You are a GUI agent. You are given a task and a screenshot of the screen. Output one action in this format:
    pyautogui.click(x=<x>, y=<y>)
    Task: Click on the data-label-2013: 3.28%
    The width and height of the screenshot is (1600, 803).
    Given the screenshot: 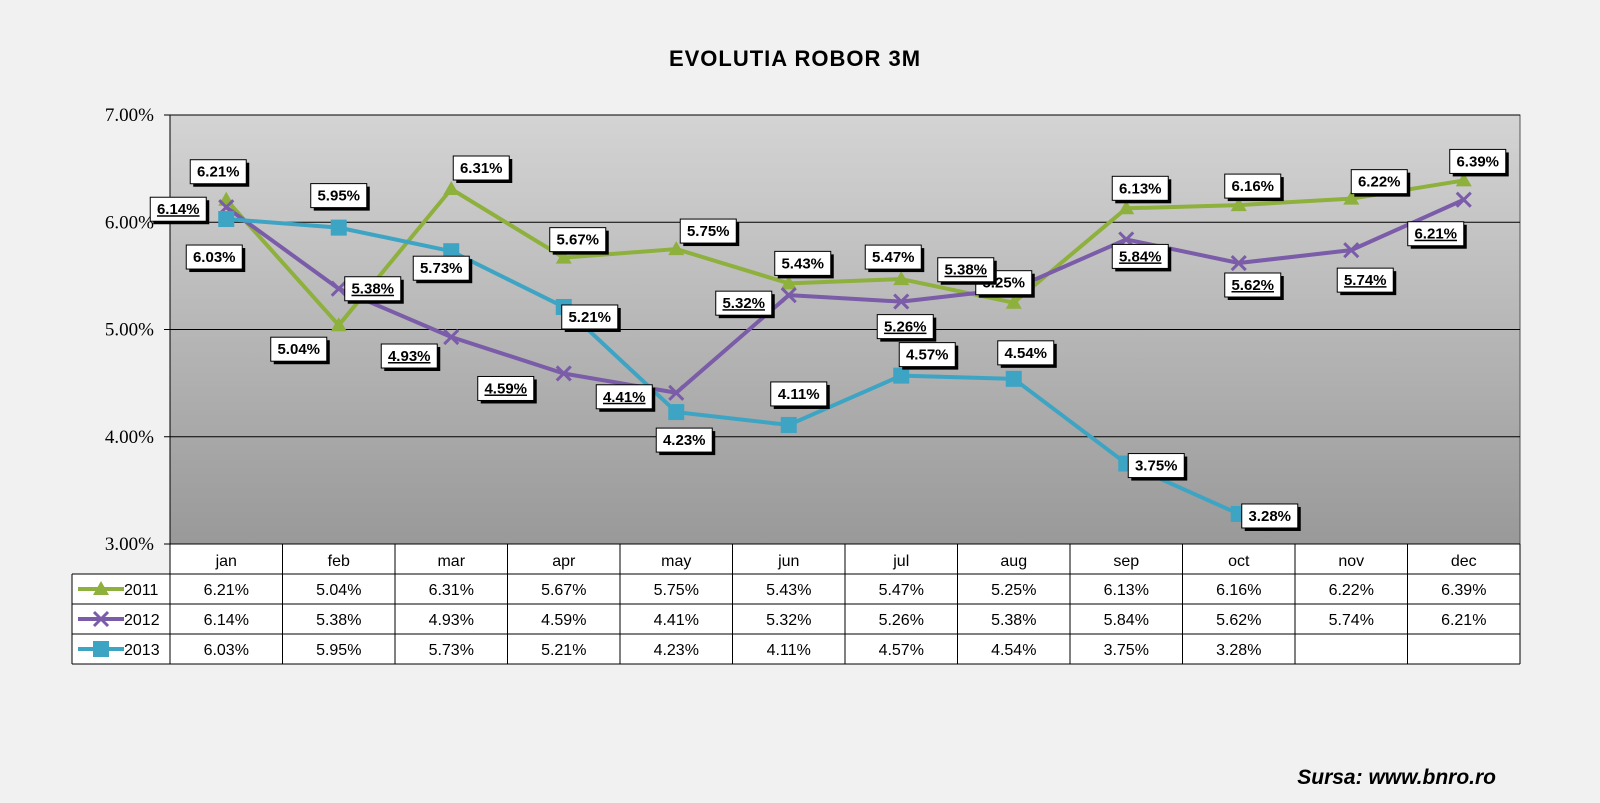 What is the action you would take?
    pyautogui.click(x=1271, y=517)
    